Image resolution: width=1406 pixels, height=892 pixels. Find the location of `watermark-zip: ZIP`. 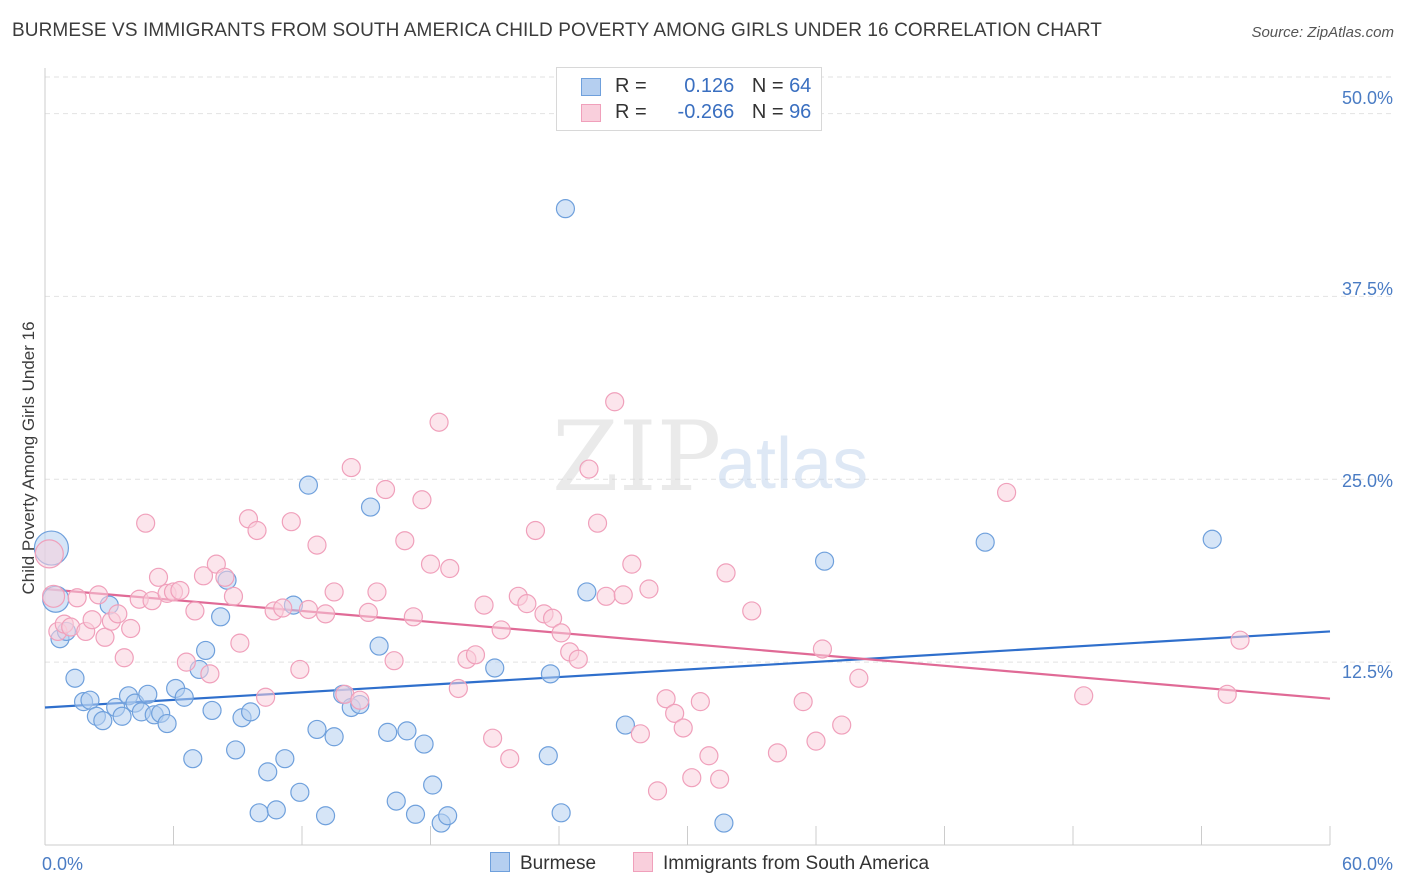

watermark-zip: ZIP is located at coordinates (636, 457).